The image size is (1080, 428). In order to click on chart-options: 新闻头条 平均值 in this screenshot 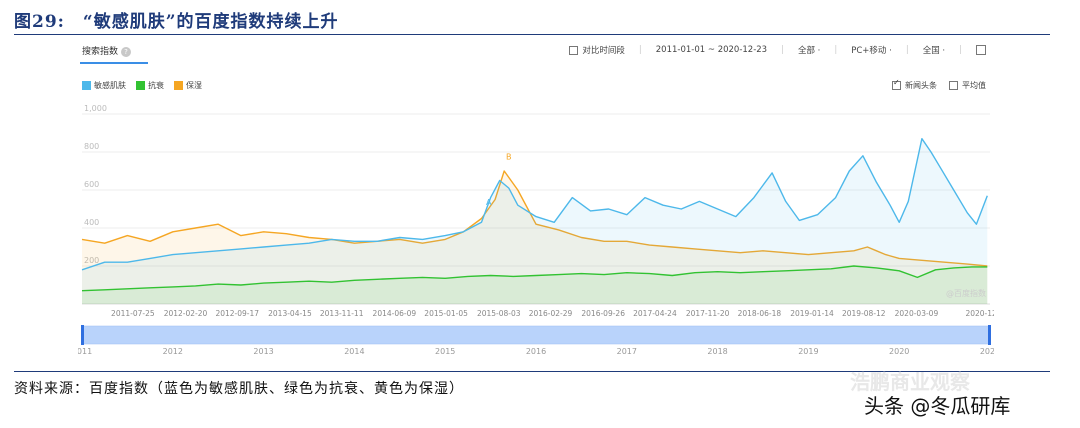, I will do `click(939, 84)`.